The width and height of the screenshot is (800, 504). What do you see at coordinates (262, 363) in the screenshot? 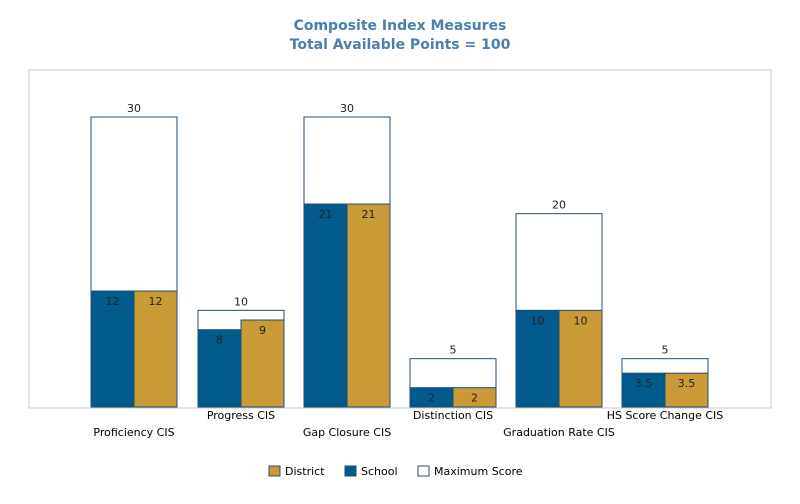
I see `bar-district-progress-cis` at bounding box center [262, 363].